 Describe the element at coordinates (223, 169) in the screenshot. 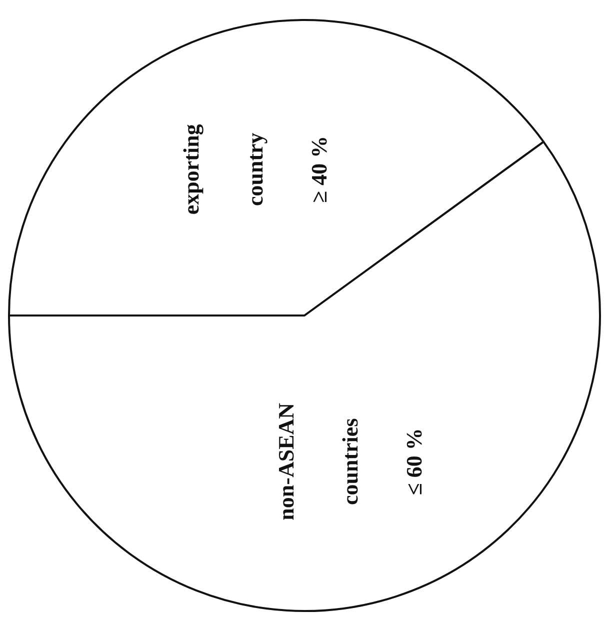

I see `category-label: exporting country` at that location.